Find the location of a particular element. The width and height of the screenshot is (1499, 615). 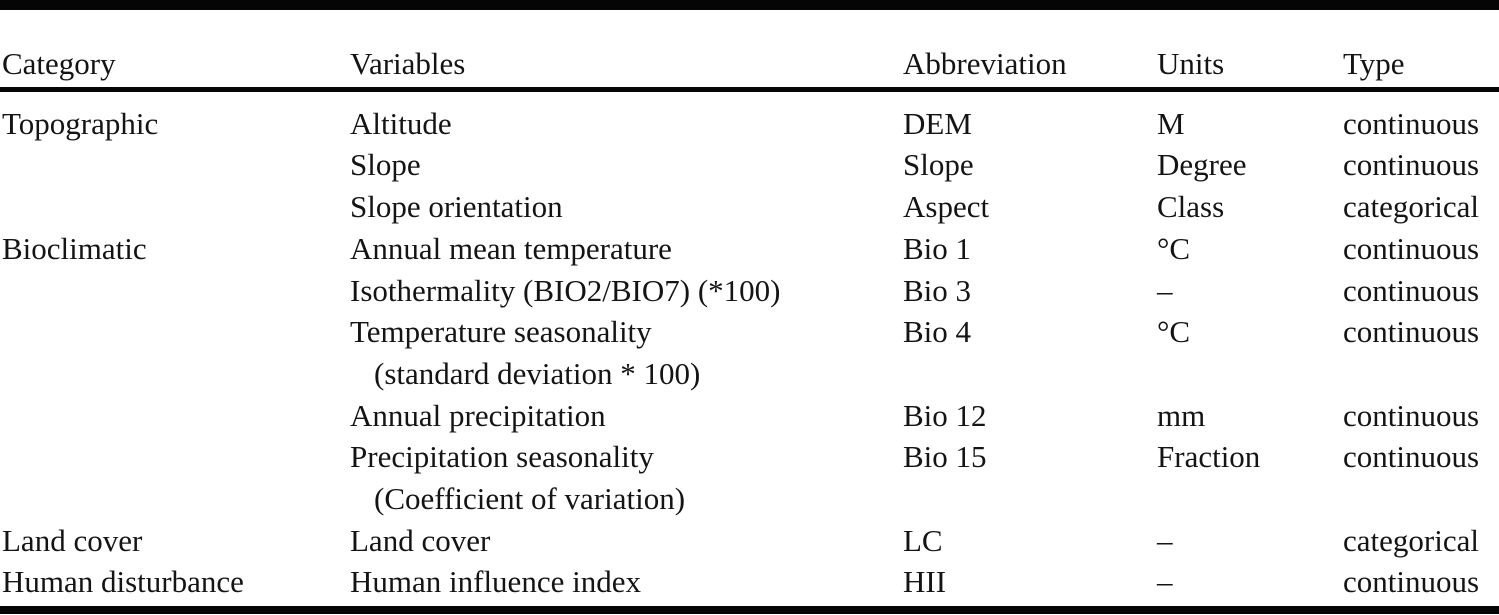

table-row: Topographic Altitude DEM M continuous is located at coordinates (749, 124).